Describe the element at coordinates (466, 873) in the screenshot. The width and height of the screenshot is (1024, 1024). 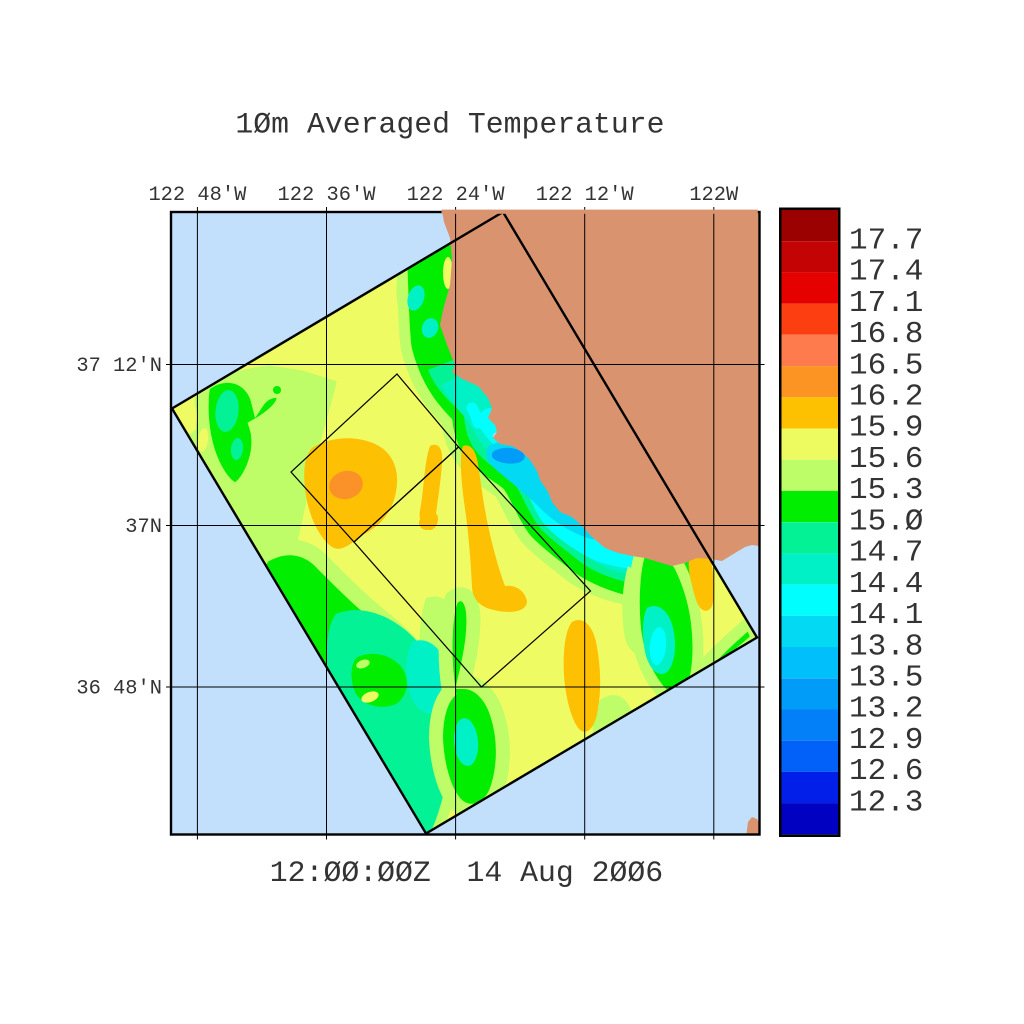
I see `svg-text: 12:ØØ:ØØZ 14 Aug 2ØØ6` at that location.